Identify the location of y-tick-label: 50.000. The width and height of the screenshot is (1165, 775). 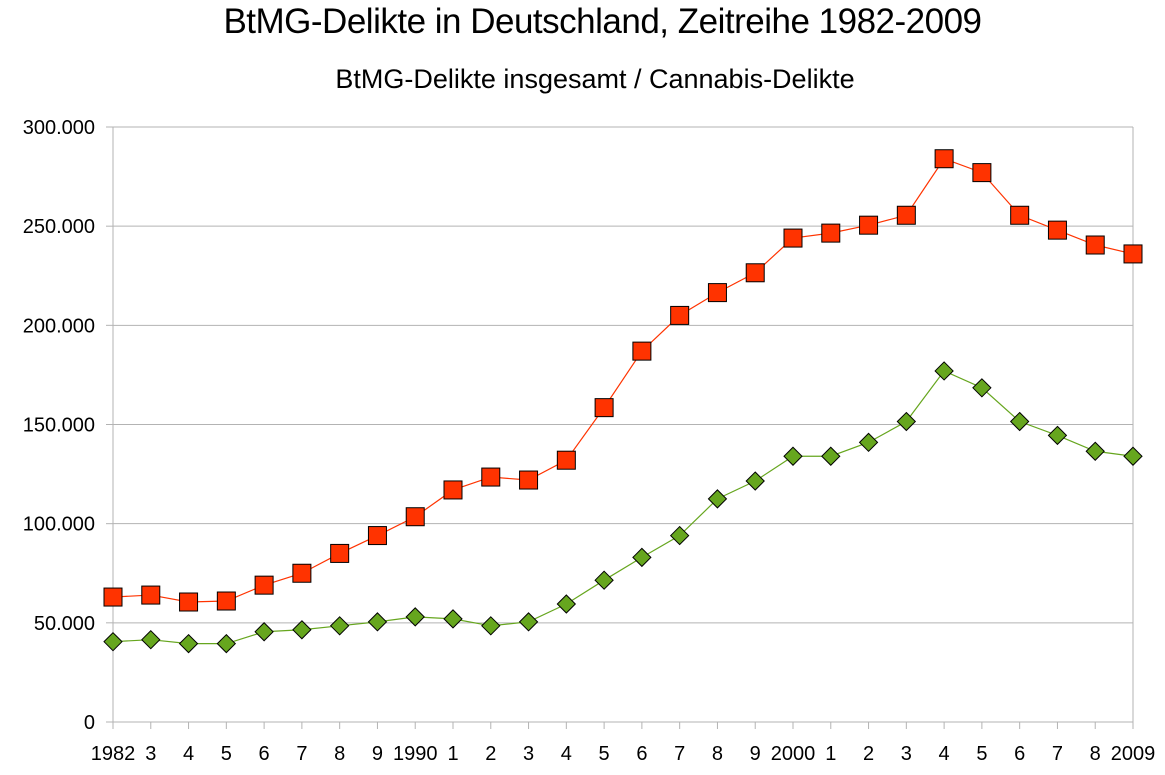
(64, 624).